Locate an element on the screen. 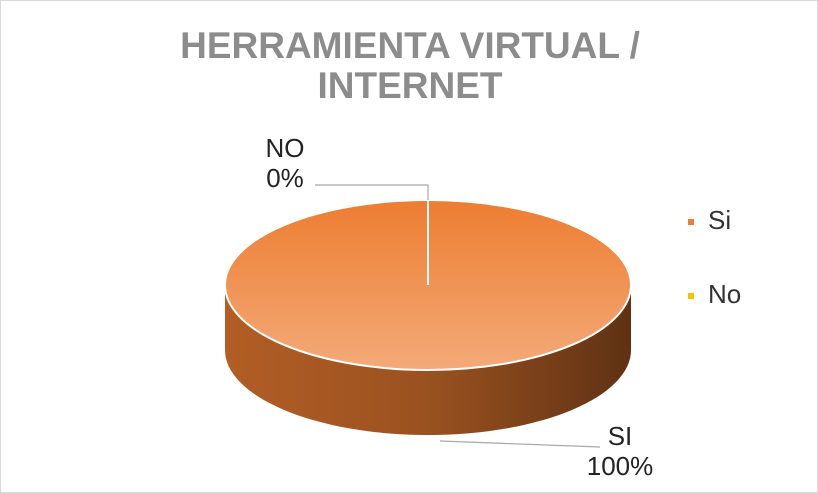 Image resolution: width=818 pixels, height=493 pixels. legend-label: Si is located at coordinates (719, 220).